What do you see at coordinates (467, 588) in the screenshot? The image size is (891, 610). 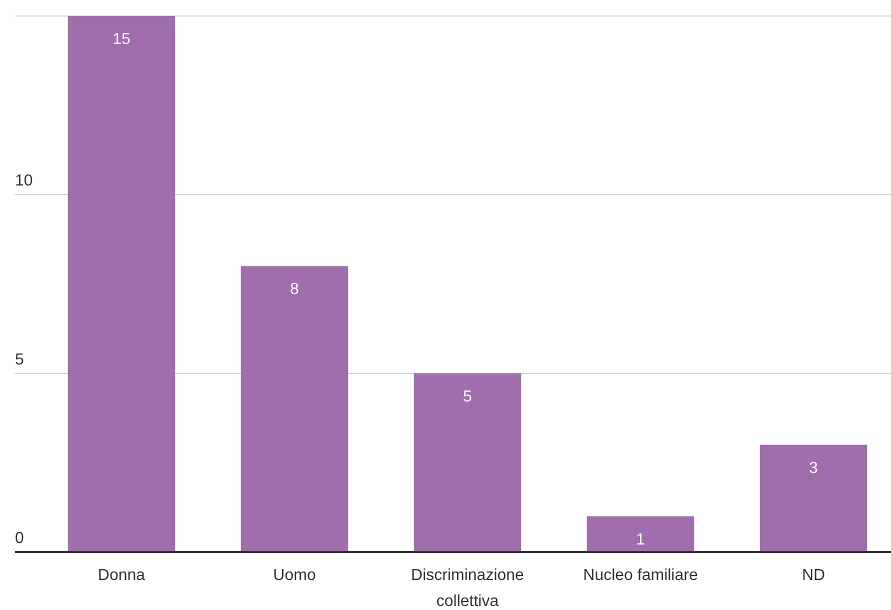 I see `x-tick-label: Discriminazione collettiva` at bounding box center [467, 588].